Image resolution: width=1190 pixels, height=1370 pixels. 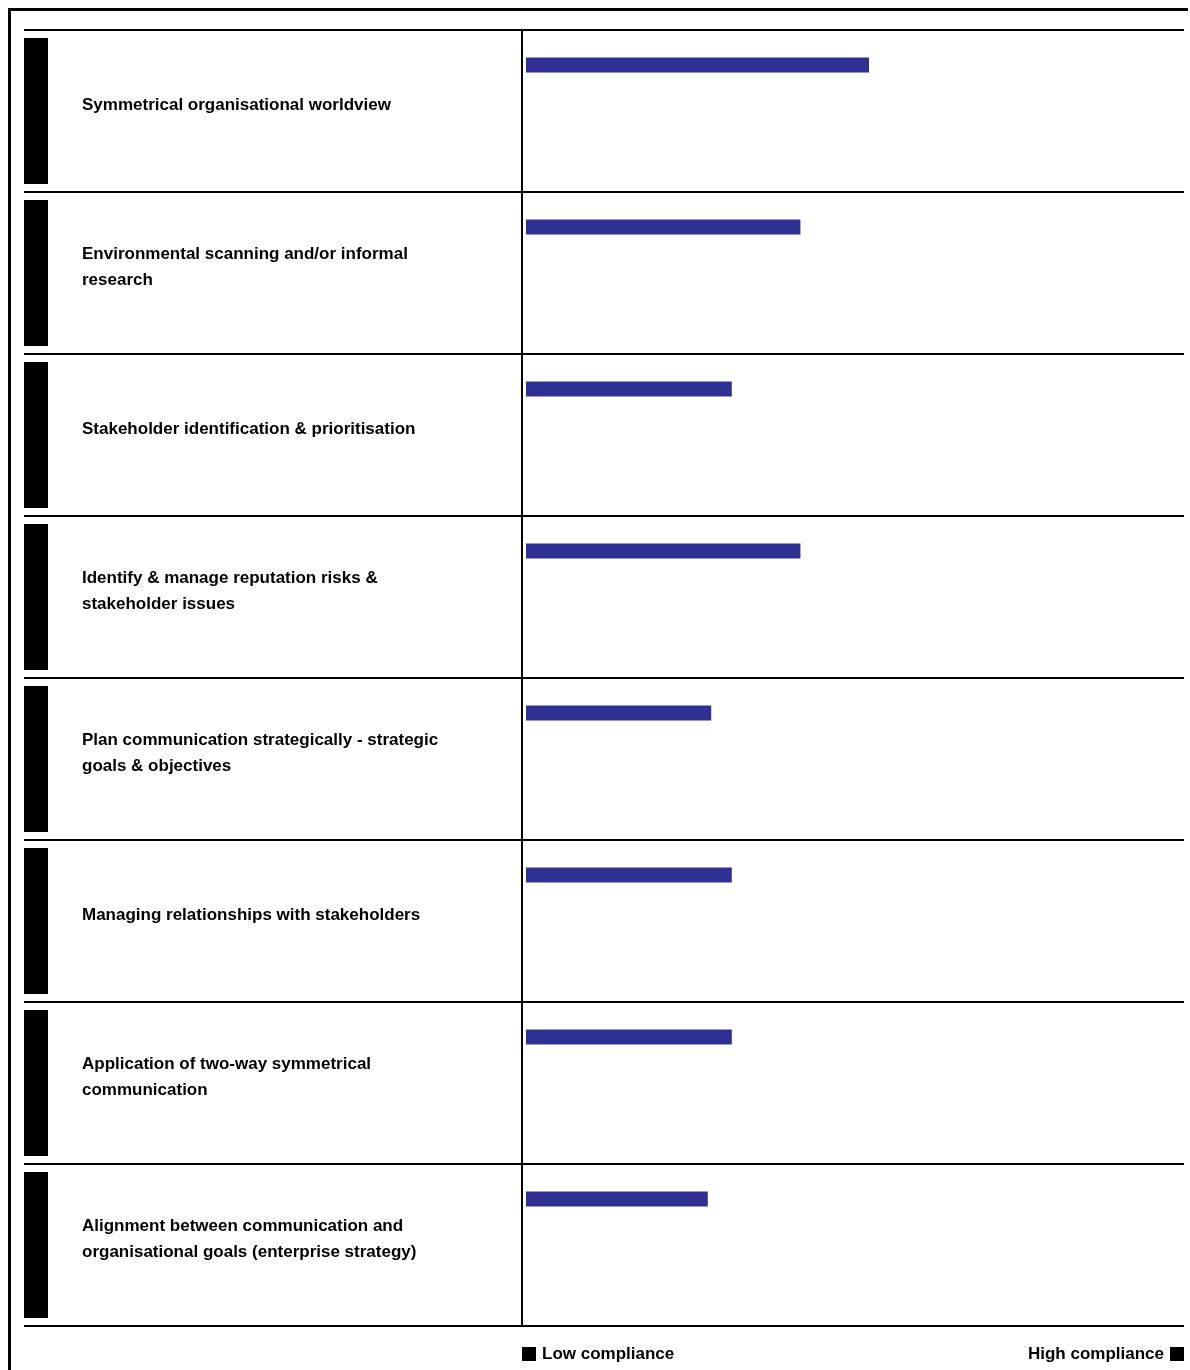 I want to click on text: High compliance, so click(x=1095, y=1354).